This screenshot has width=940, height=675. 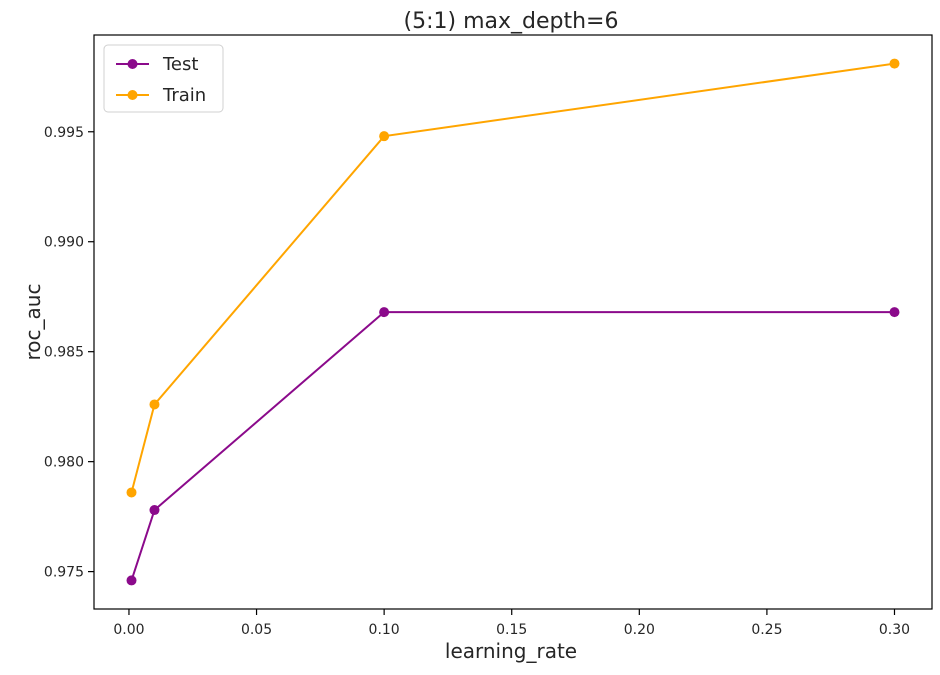 What do you see at coordinates (384, 630) in the screenshot?
I see `x-tick-label: 0.10` at bounding box center [384, 630].